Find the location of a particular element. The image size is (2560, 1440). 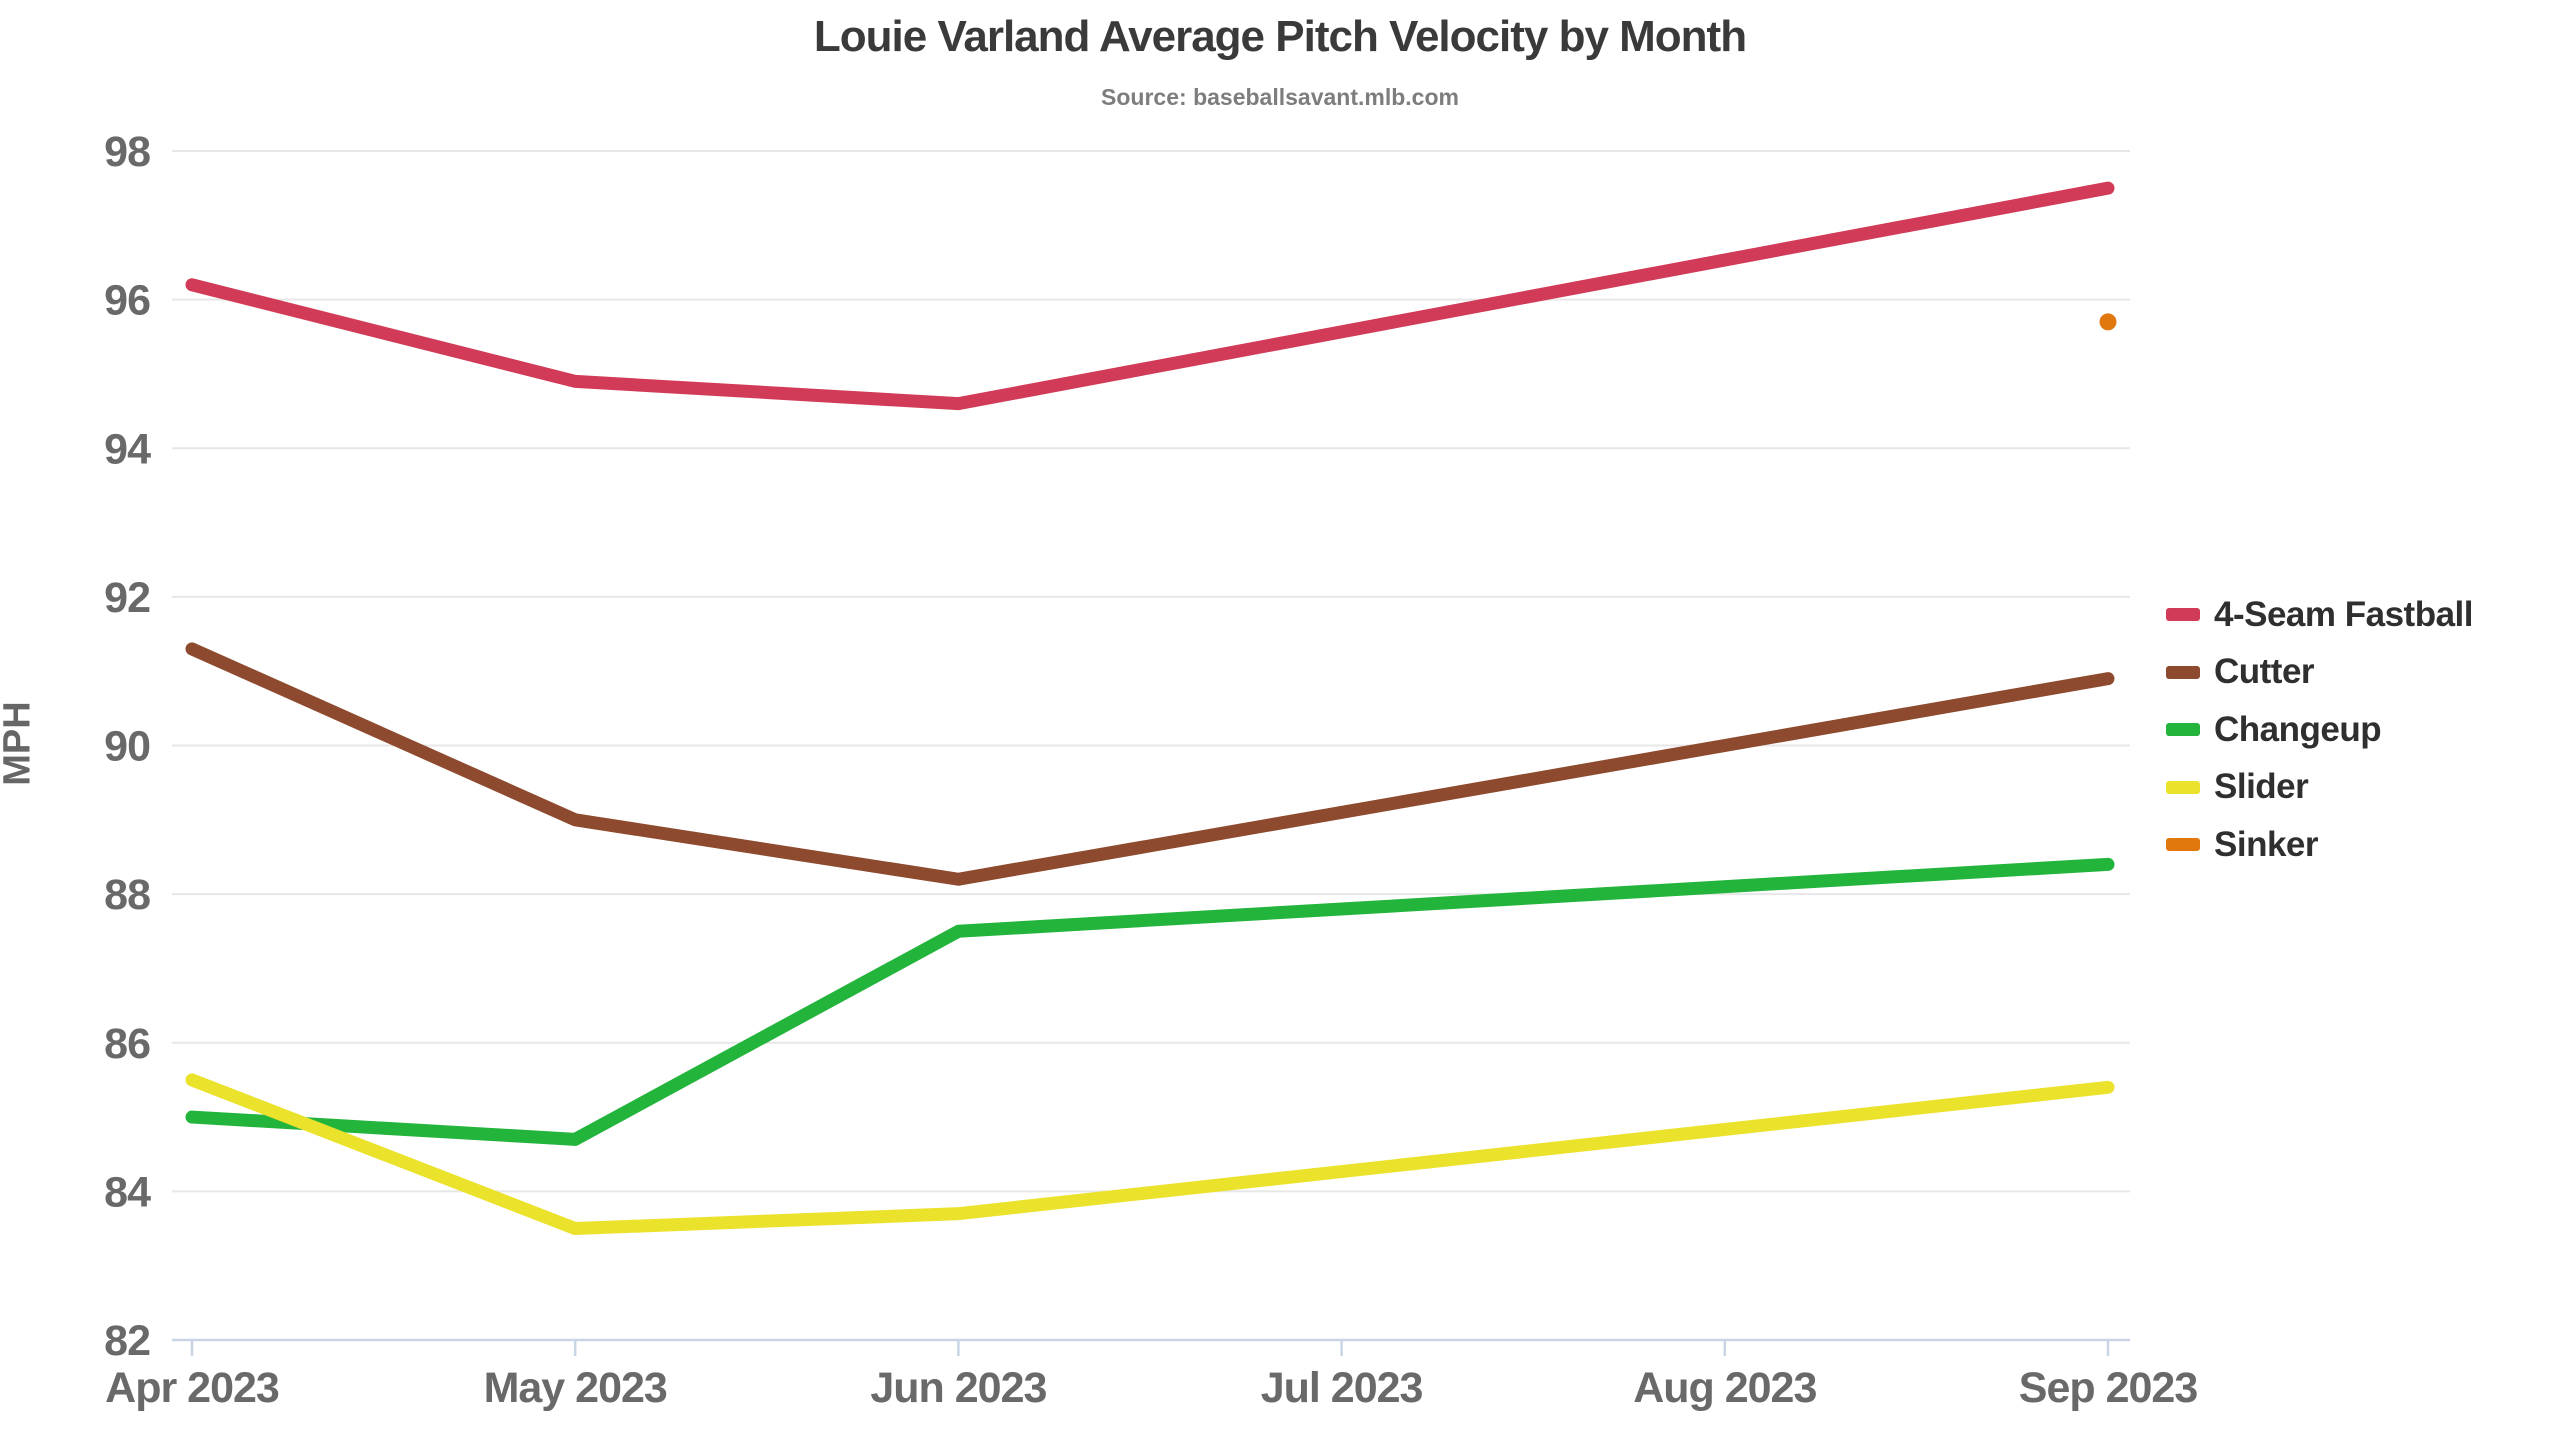

x-tick-label: Sep 2023 is located at coordinates (2108, 1388).